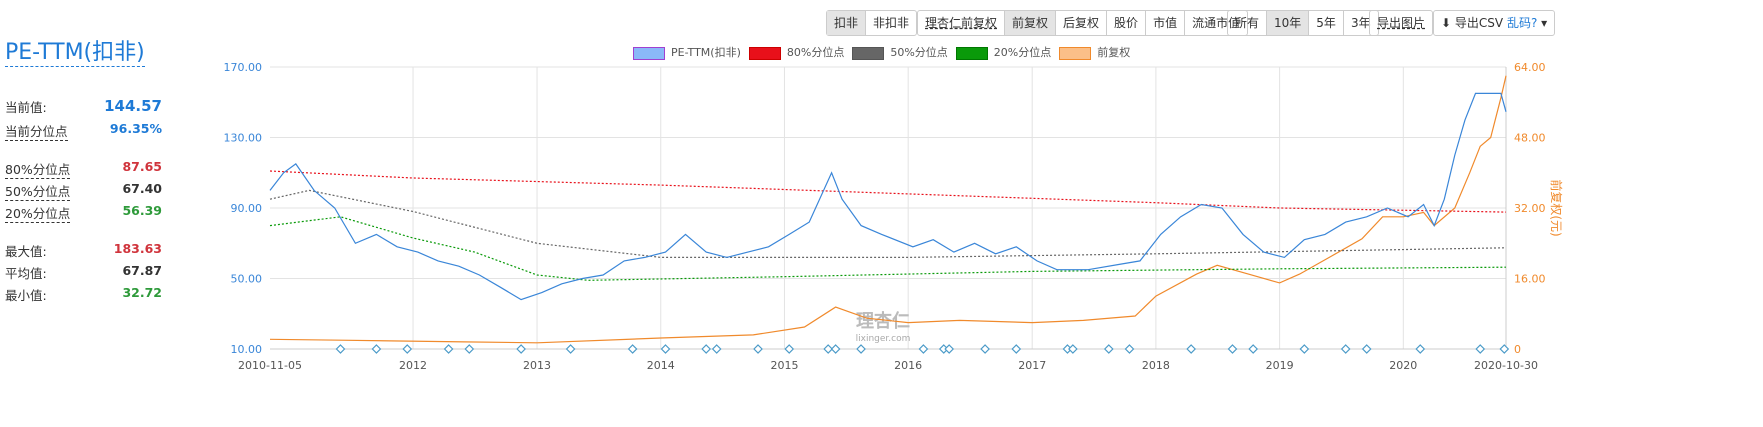 The height and width of the screenshot is (427, 1763). What do you see at coordinates (247, 349) in the screenshot?
I see `y-left-tick: 10.00` at bounding box center [247, 349].